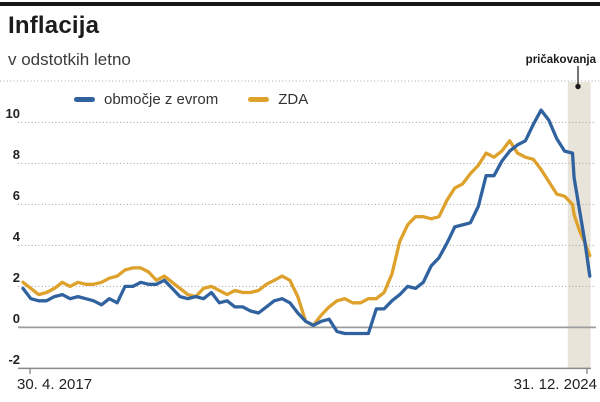  What do you see at coordinates (54, 25) in the screenshot?
I see `chart-title: Inflacija` at bounding box center [54, 25].